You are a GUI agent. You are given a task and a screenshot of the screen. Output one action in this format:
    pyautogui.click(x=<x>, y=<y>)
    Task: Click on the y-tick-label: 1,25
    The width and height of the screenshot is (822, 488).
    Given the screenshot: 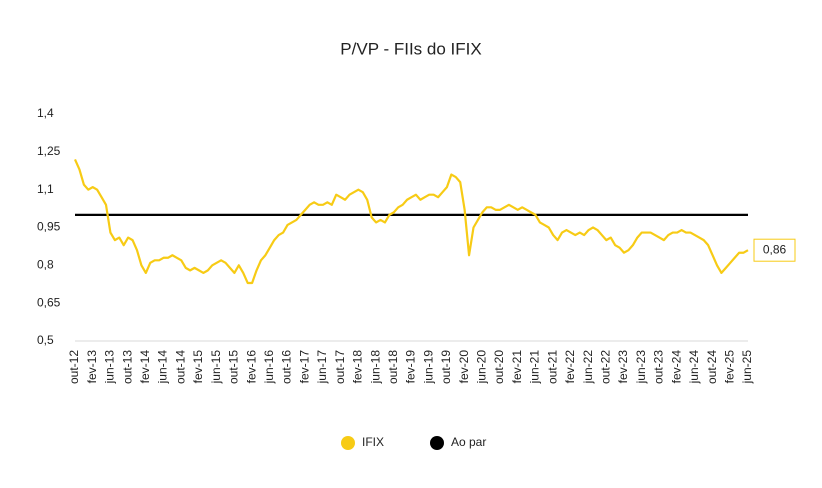 What is the action you would take?
    pyautogui.click(x=49, y=151)
    